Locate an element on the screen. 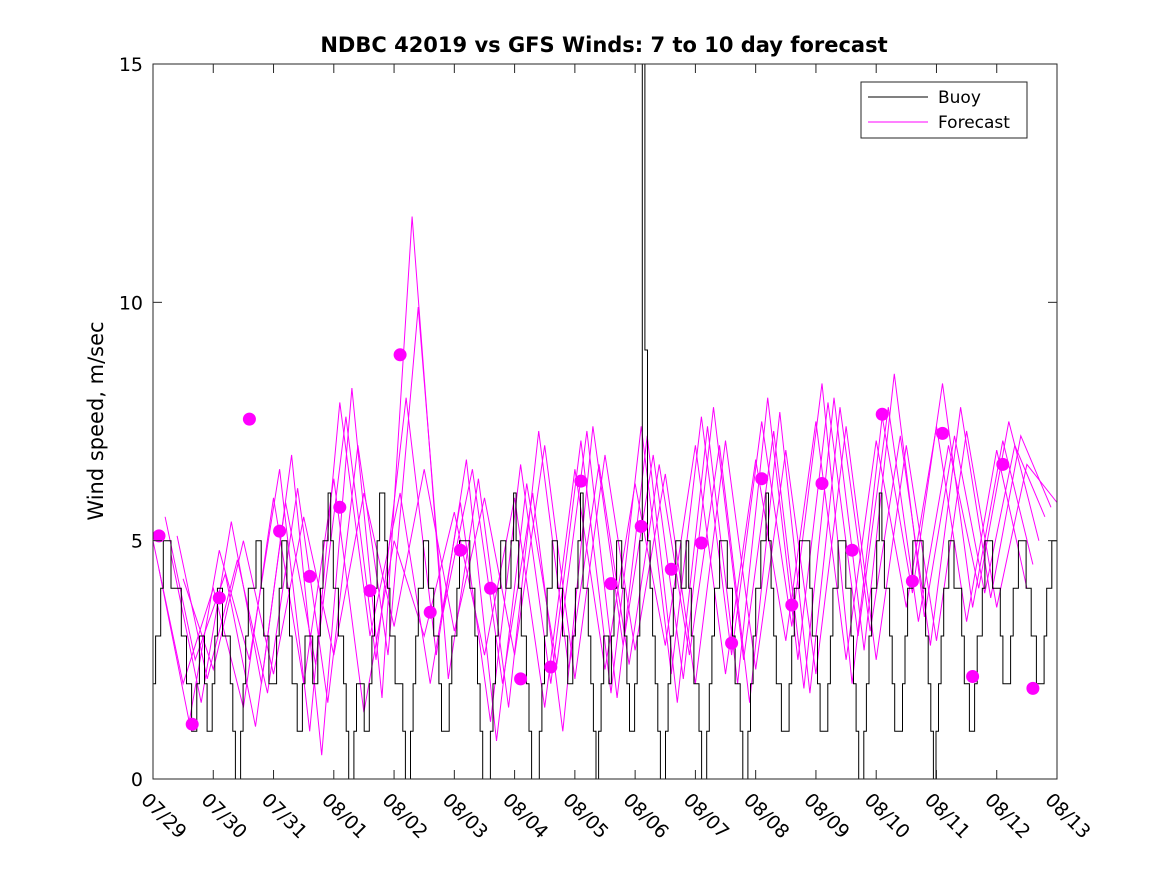 This screenshot has height=875, width=1167. y-tick-label: 15 is located at coordinates (131, 65).